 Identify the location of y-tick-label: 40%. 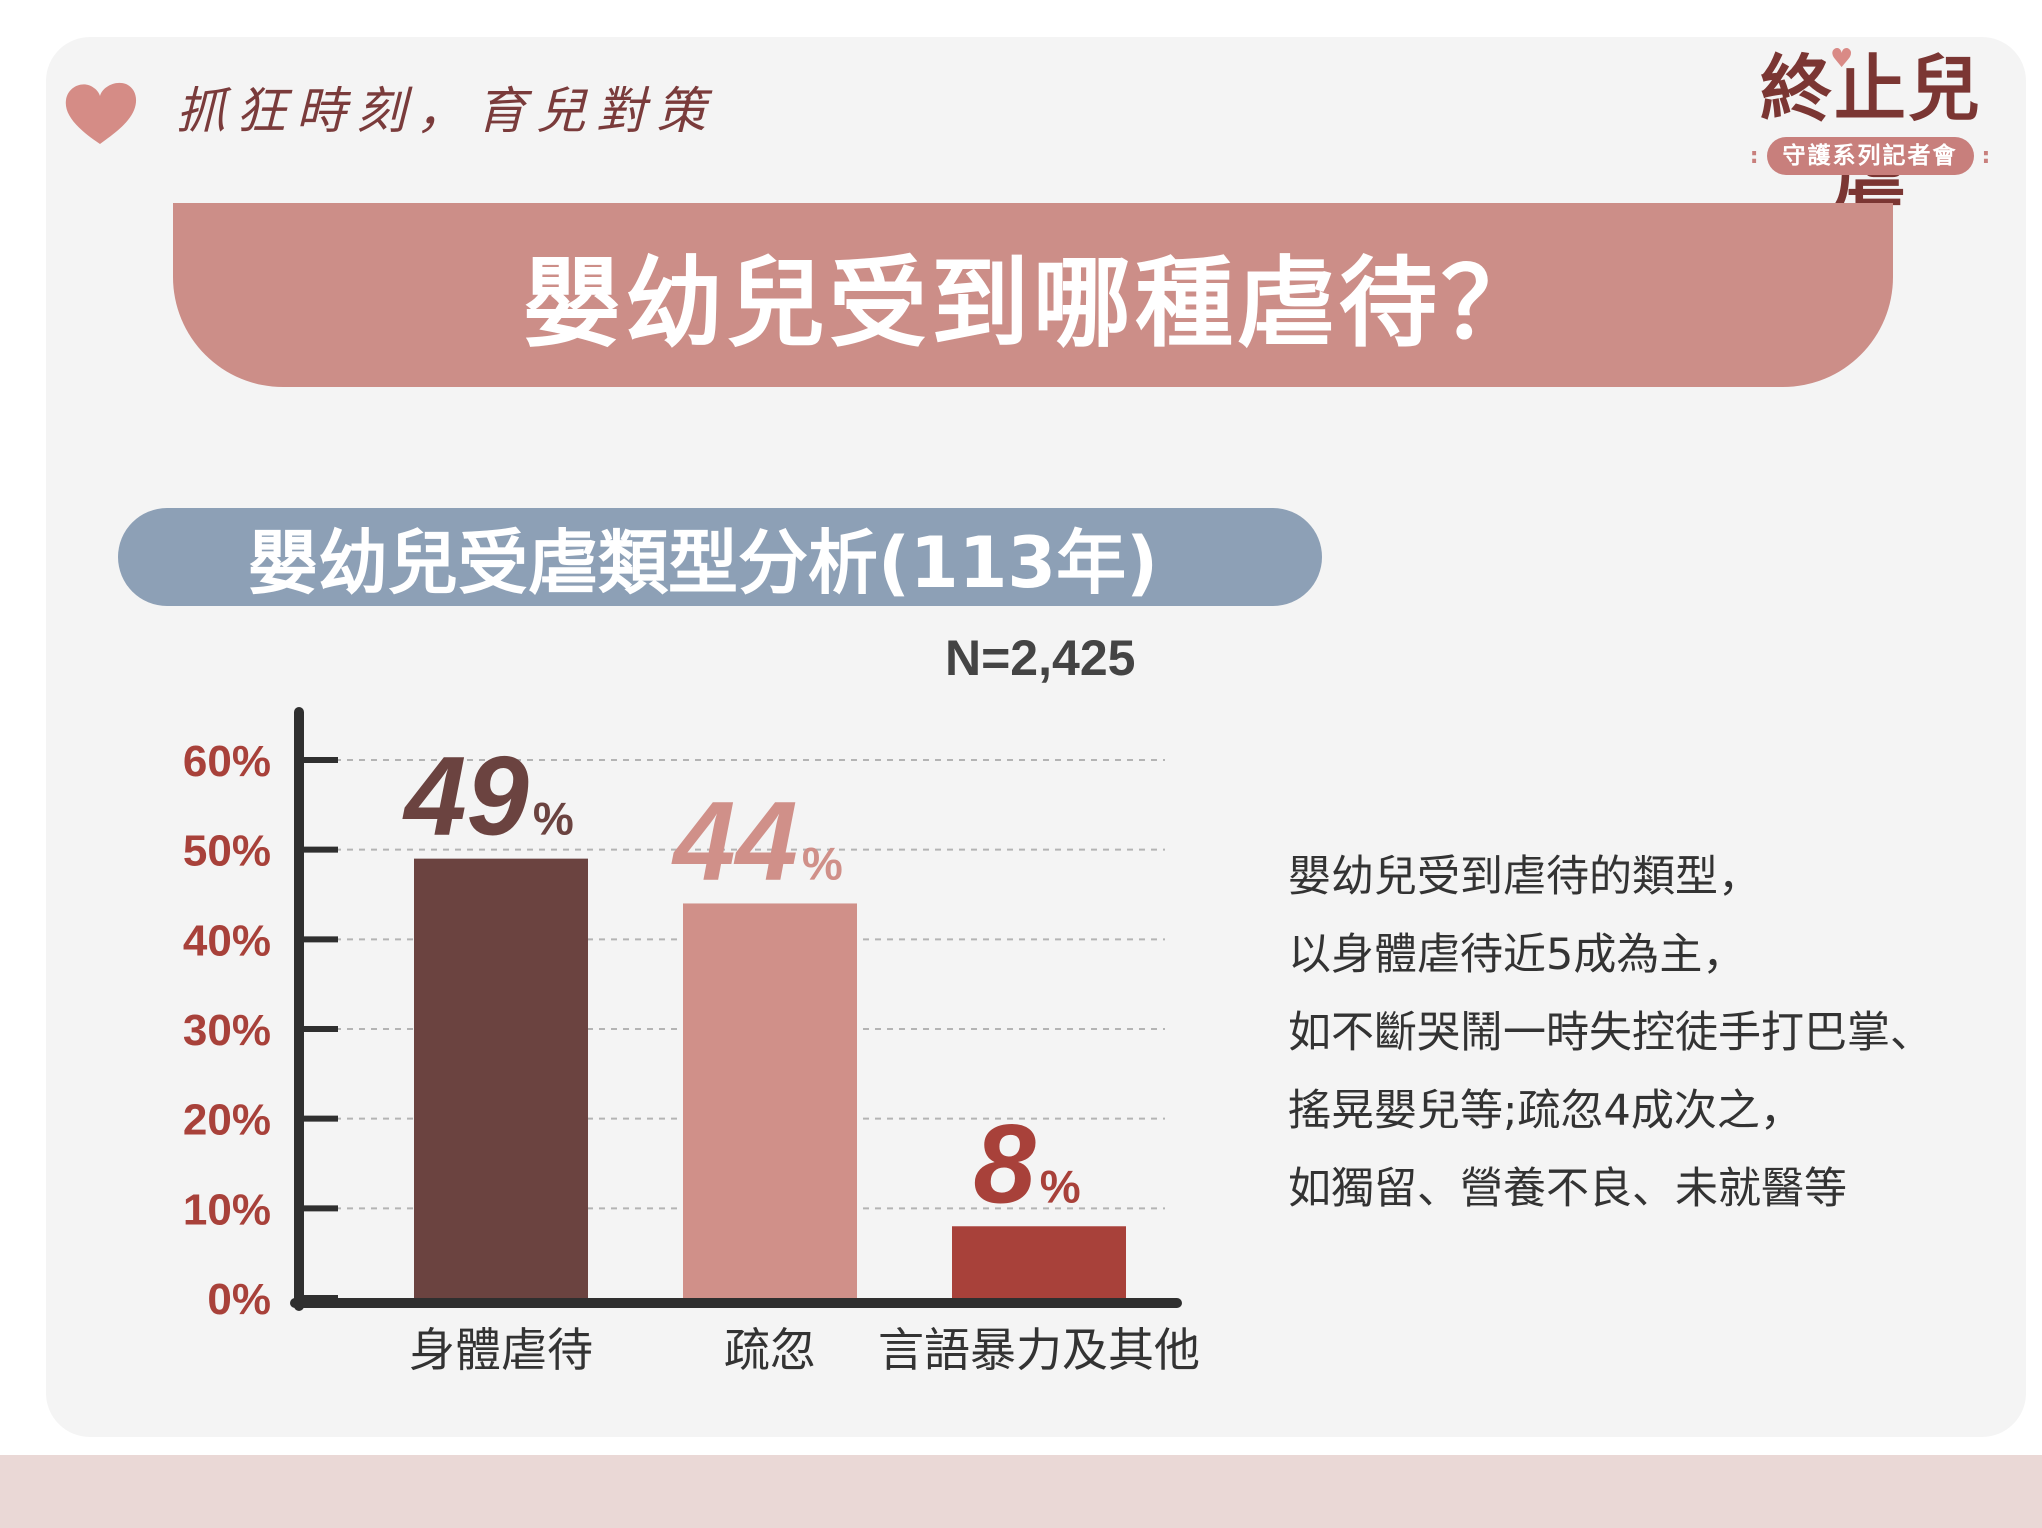
(227, 940).